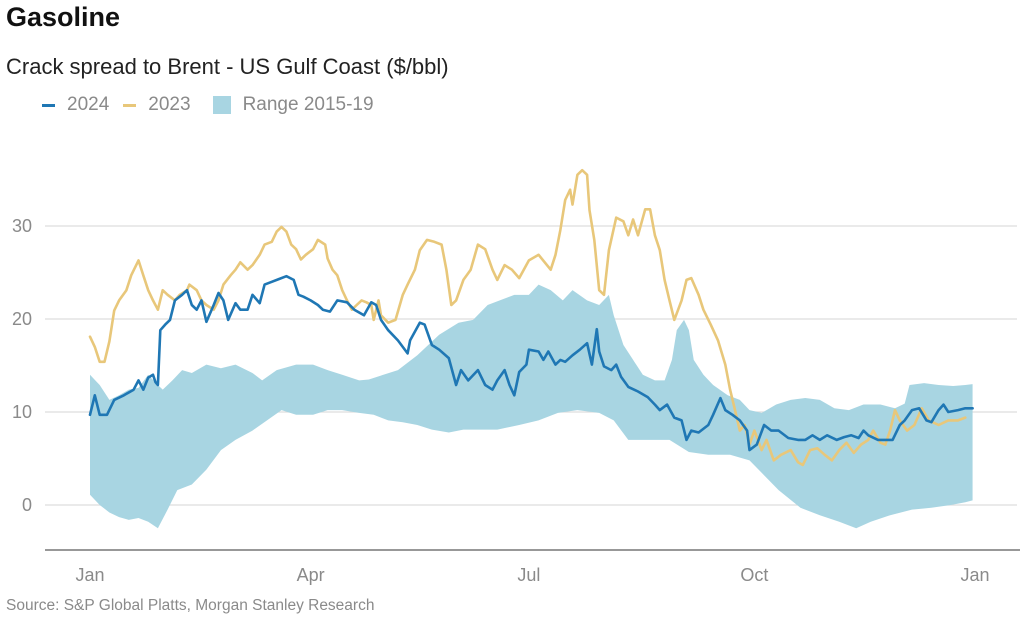  Describe the element at coordinates (308, 104) in the screenshot. I see `legend-label: Range 2015-19` at that location.